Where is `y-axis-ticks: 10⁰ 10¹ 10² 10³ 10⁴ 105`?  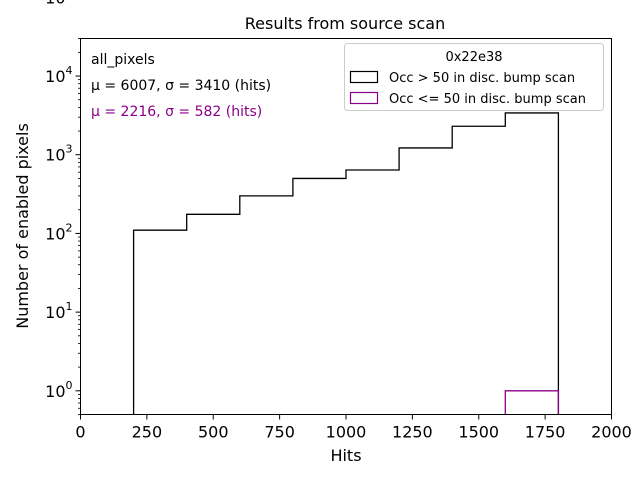
y-axis-ticks: 10⁰ 10¹ 10² 10³ 10⁴ 105 is located at coordinates (63, 207).